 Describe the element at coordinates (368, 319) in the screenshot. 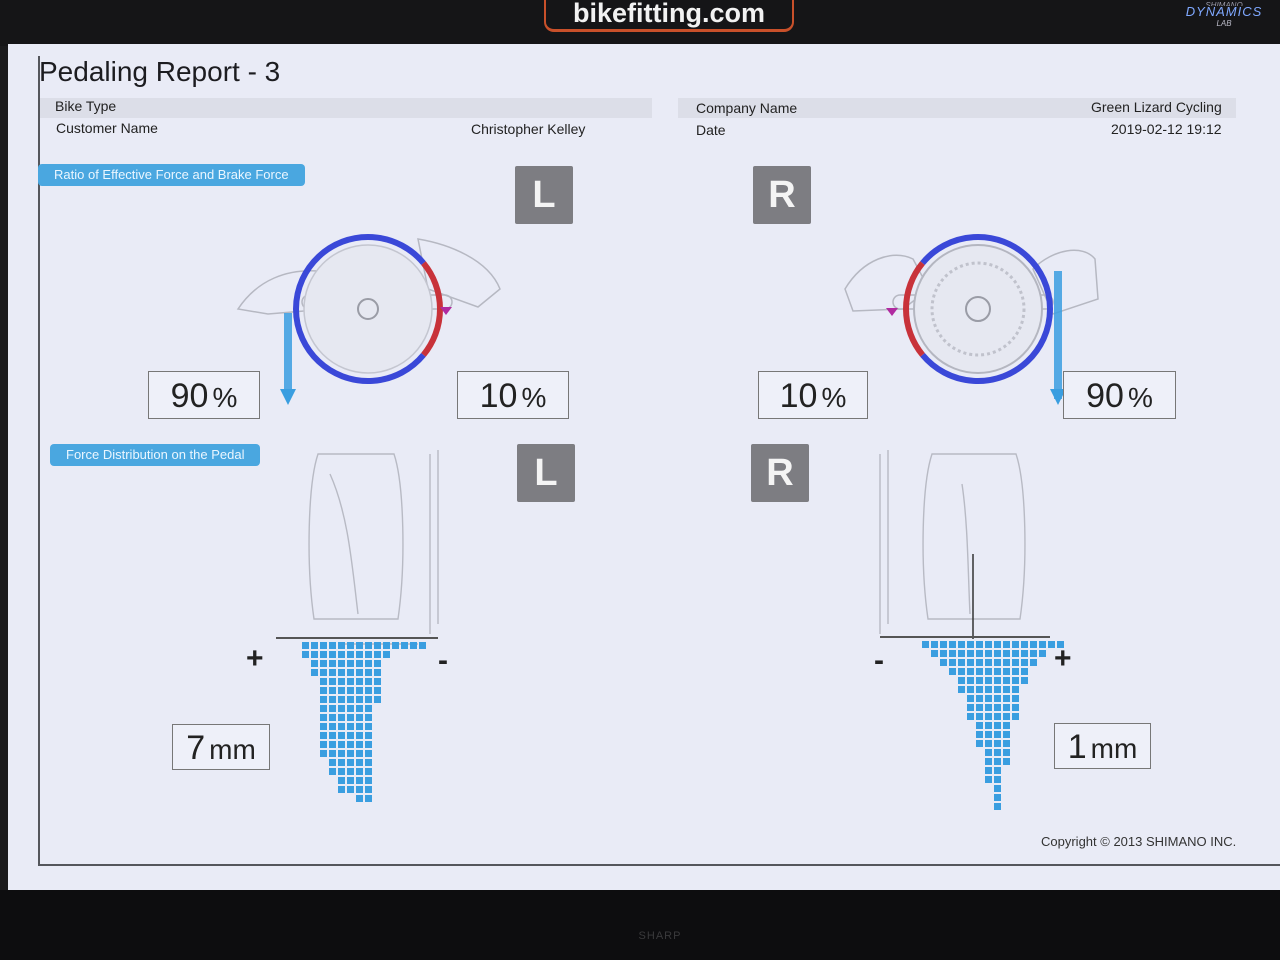

I see `left-crank-diagram` at that location.